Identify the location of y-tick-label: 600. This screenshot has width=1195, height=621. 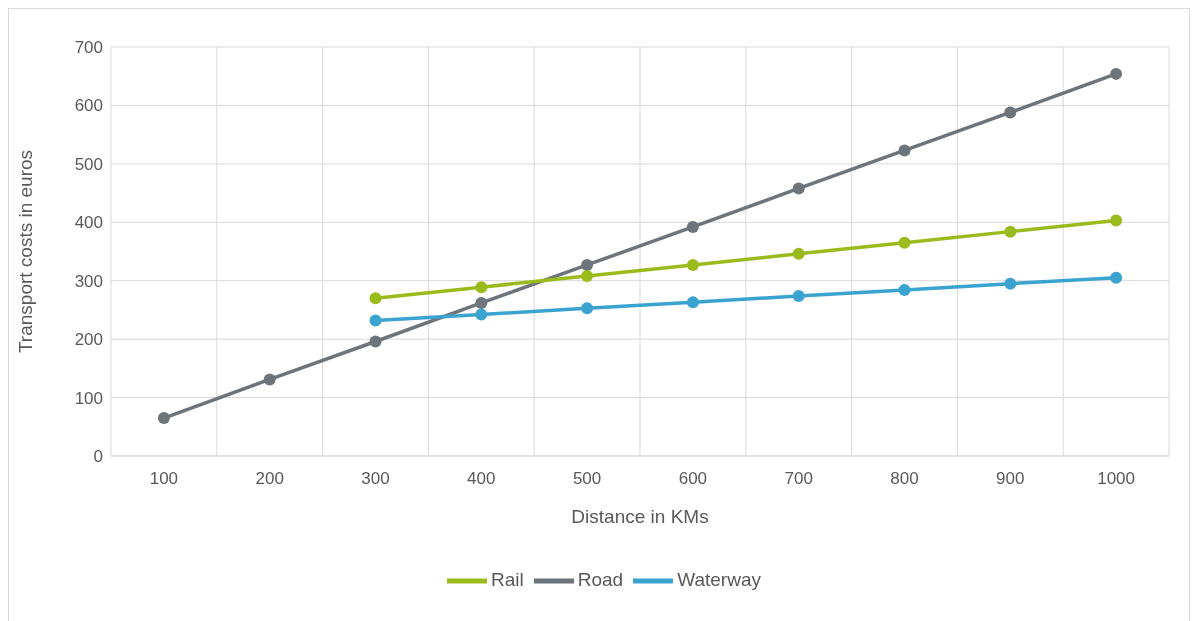
(88, 106).